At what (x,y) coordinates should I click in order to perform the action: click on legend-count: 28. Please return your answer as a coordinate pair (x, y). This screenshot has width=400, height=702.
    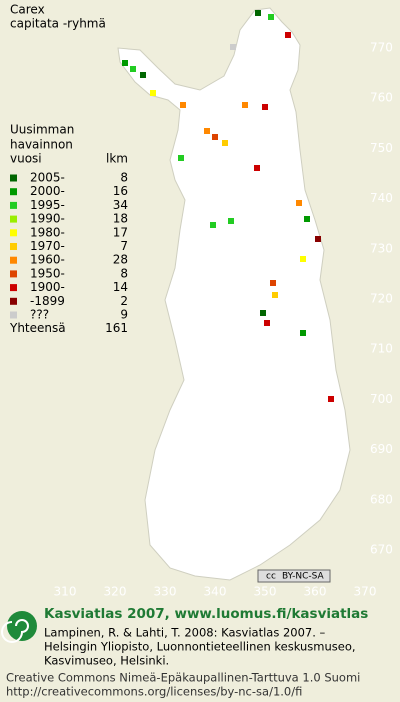
    Looking at the image, I should click on (120, 260).